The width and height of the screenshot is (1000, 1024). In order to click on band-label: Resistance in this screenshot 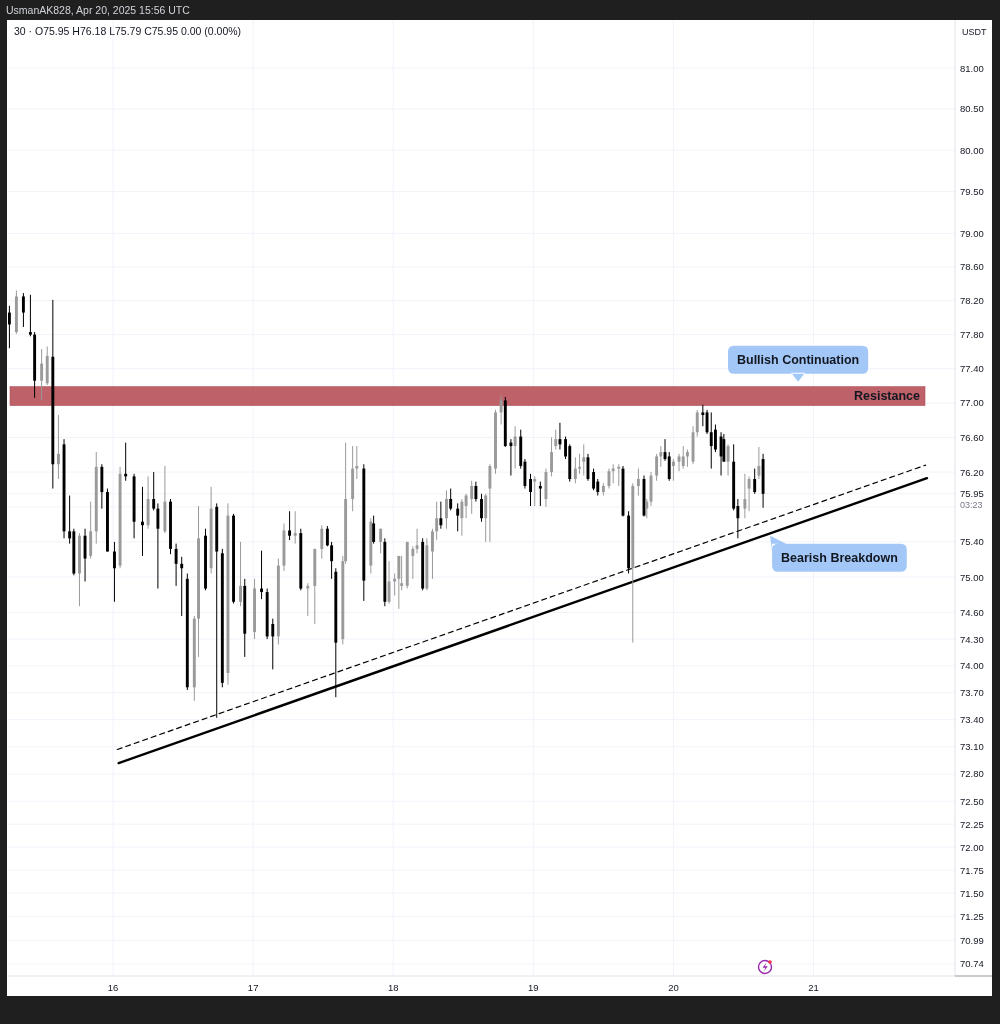, I will do `click(887, 396)`.